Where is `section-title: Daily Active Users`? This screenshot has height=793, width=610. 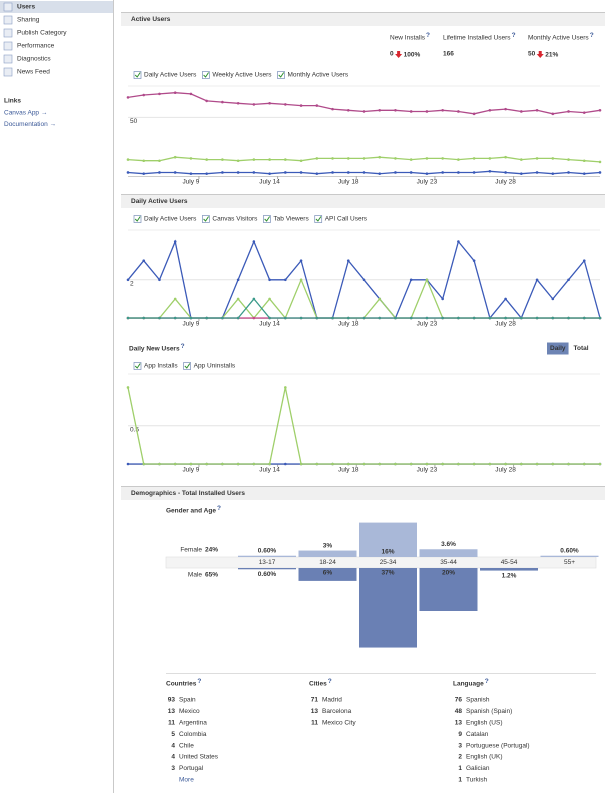
section-title: Daily Active Users is located at coordinates (159, 201).